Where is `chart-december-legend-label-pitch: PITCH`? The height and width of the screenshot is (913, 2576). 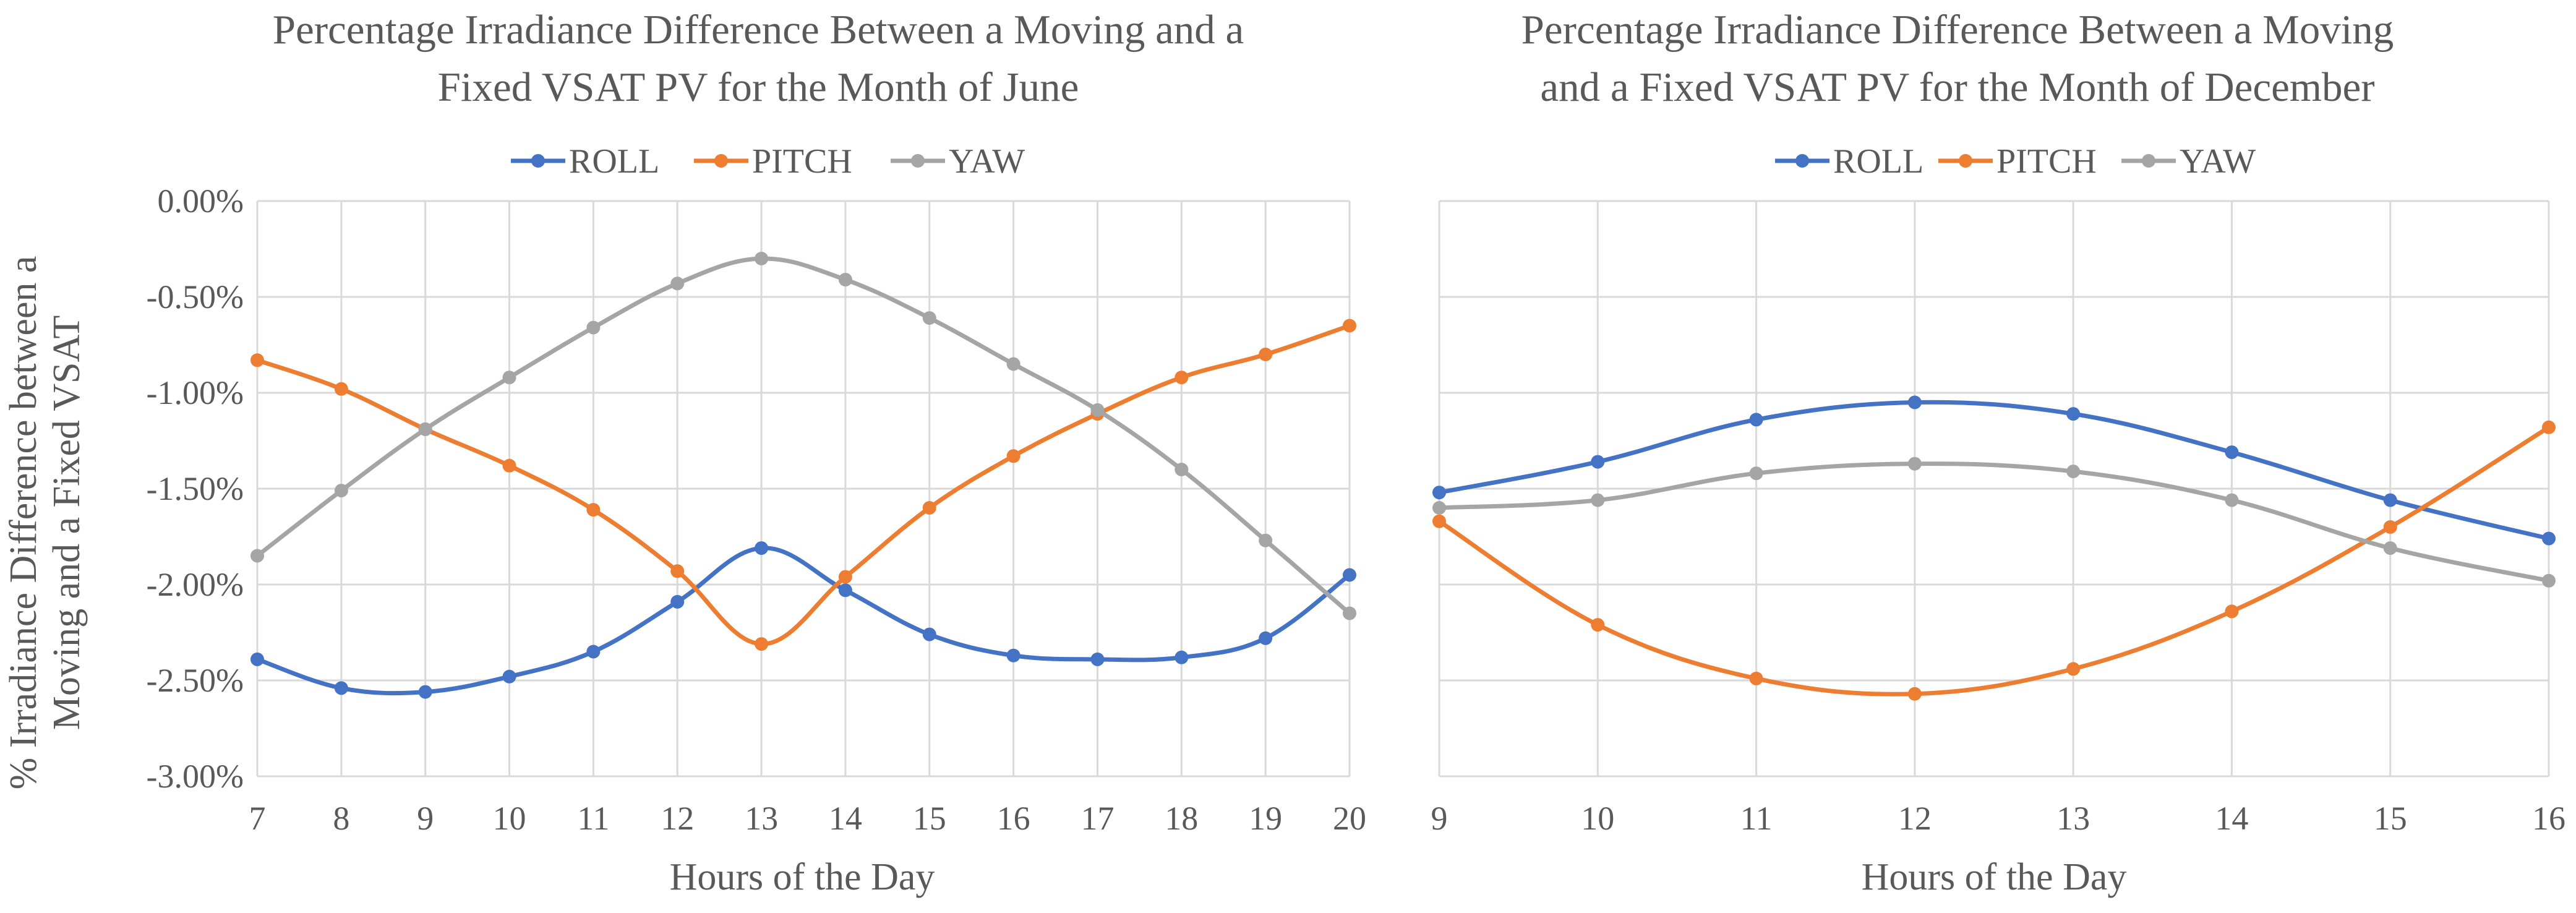
chart-december-legend-label-pitch: PITCH is located at coordinates (2046, 161).